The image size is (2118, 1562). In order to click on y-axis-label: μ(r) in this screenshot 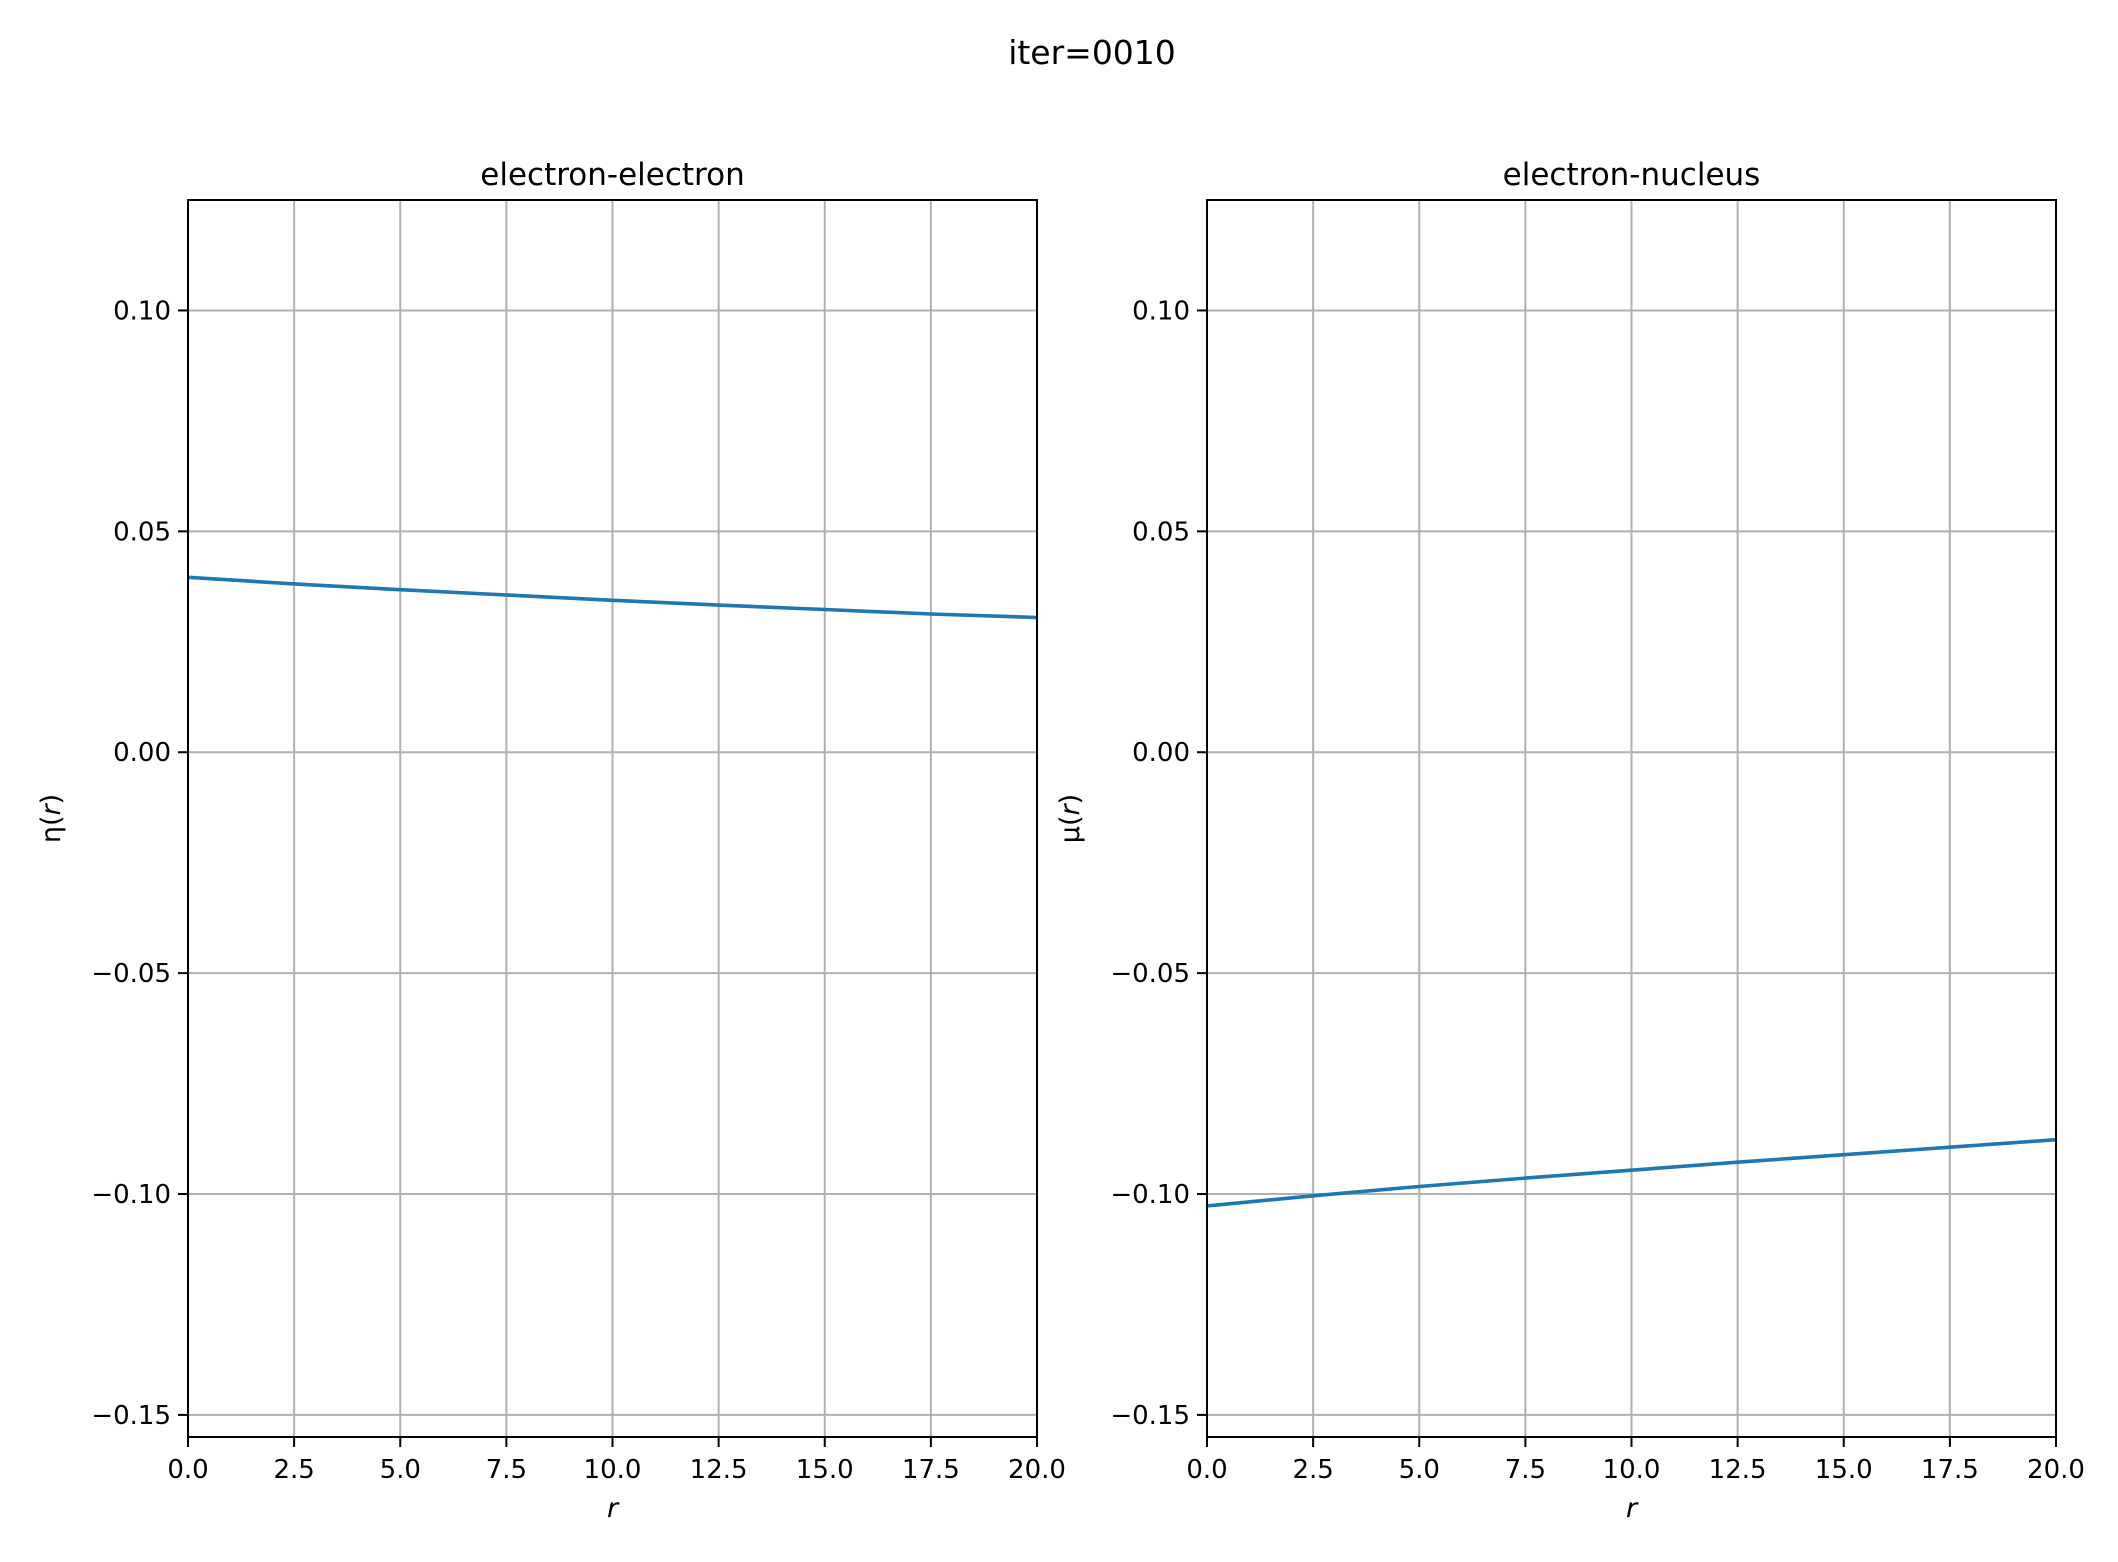, I will do `click(1070, 818)`.